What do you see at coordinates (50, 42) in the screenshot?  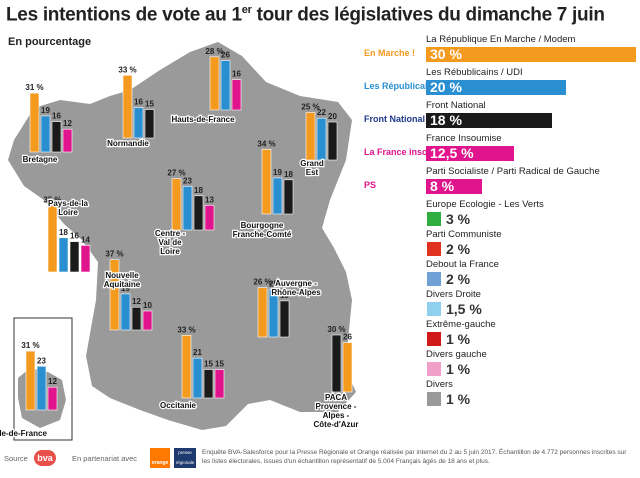 I see `chart-subtitle: En pourcentage` at bounding box center [50, 42].